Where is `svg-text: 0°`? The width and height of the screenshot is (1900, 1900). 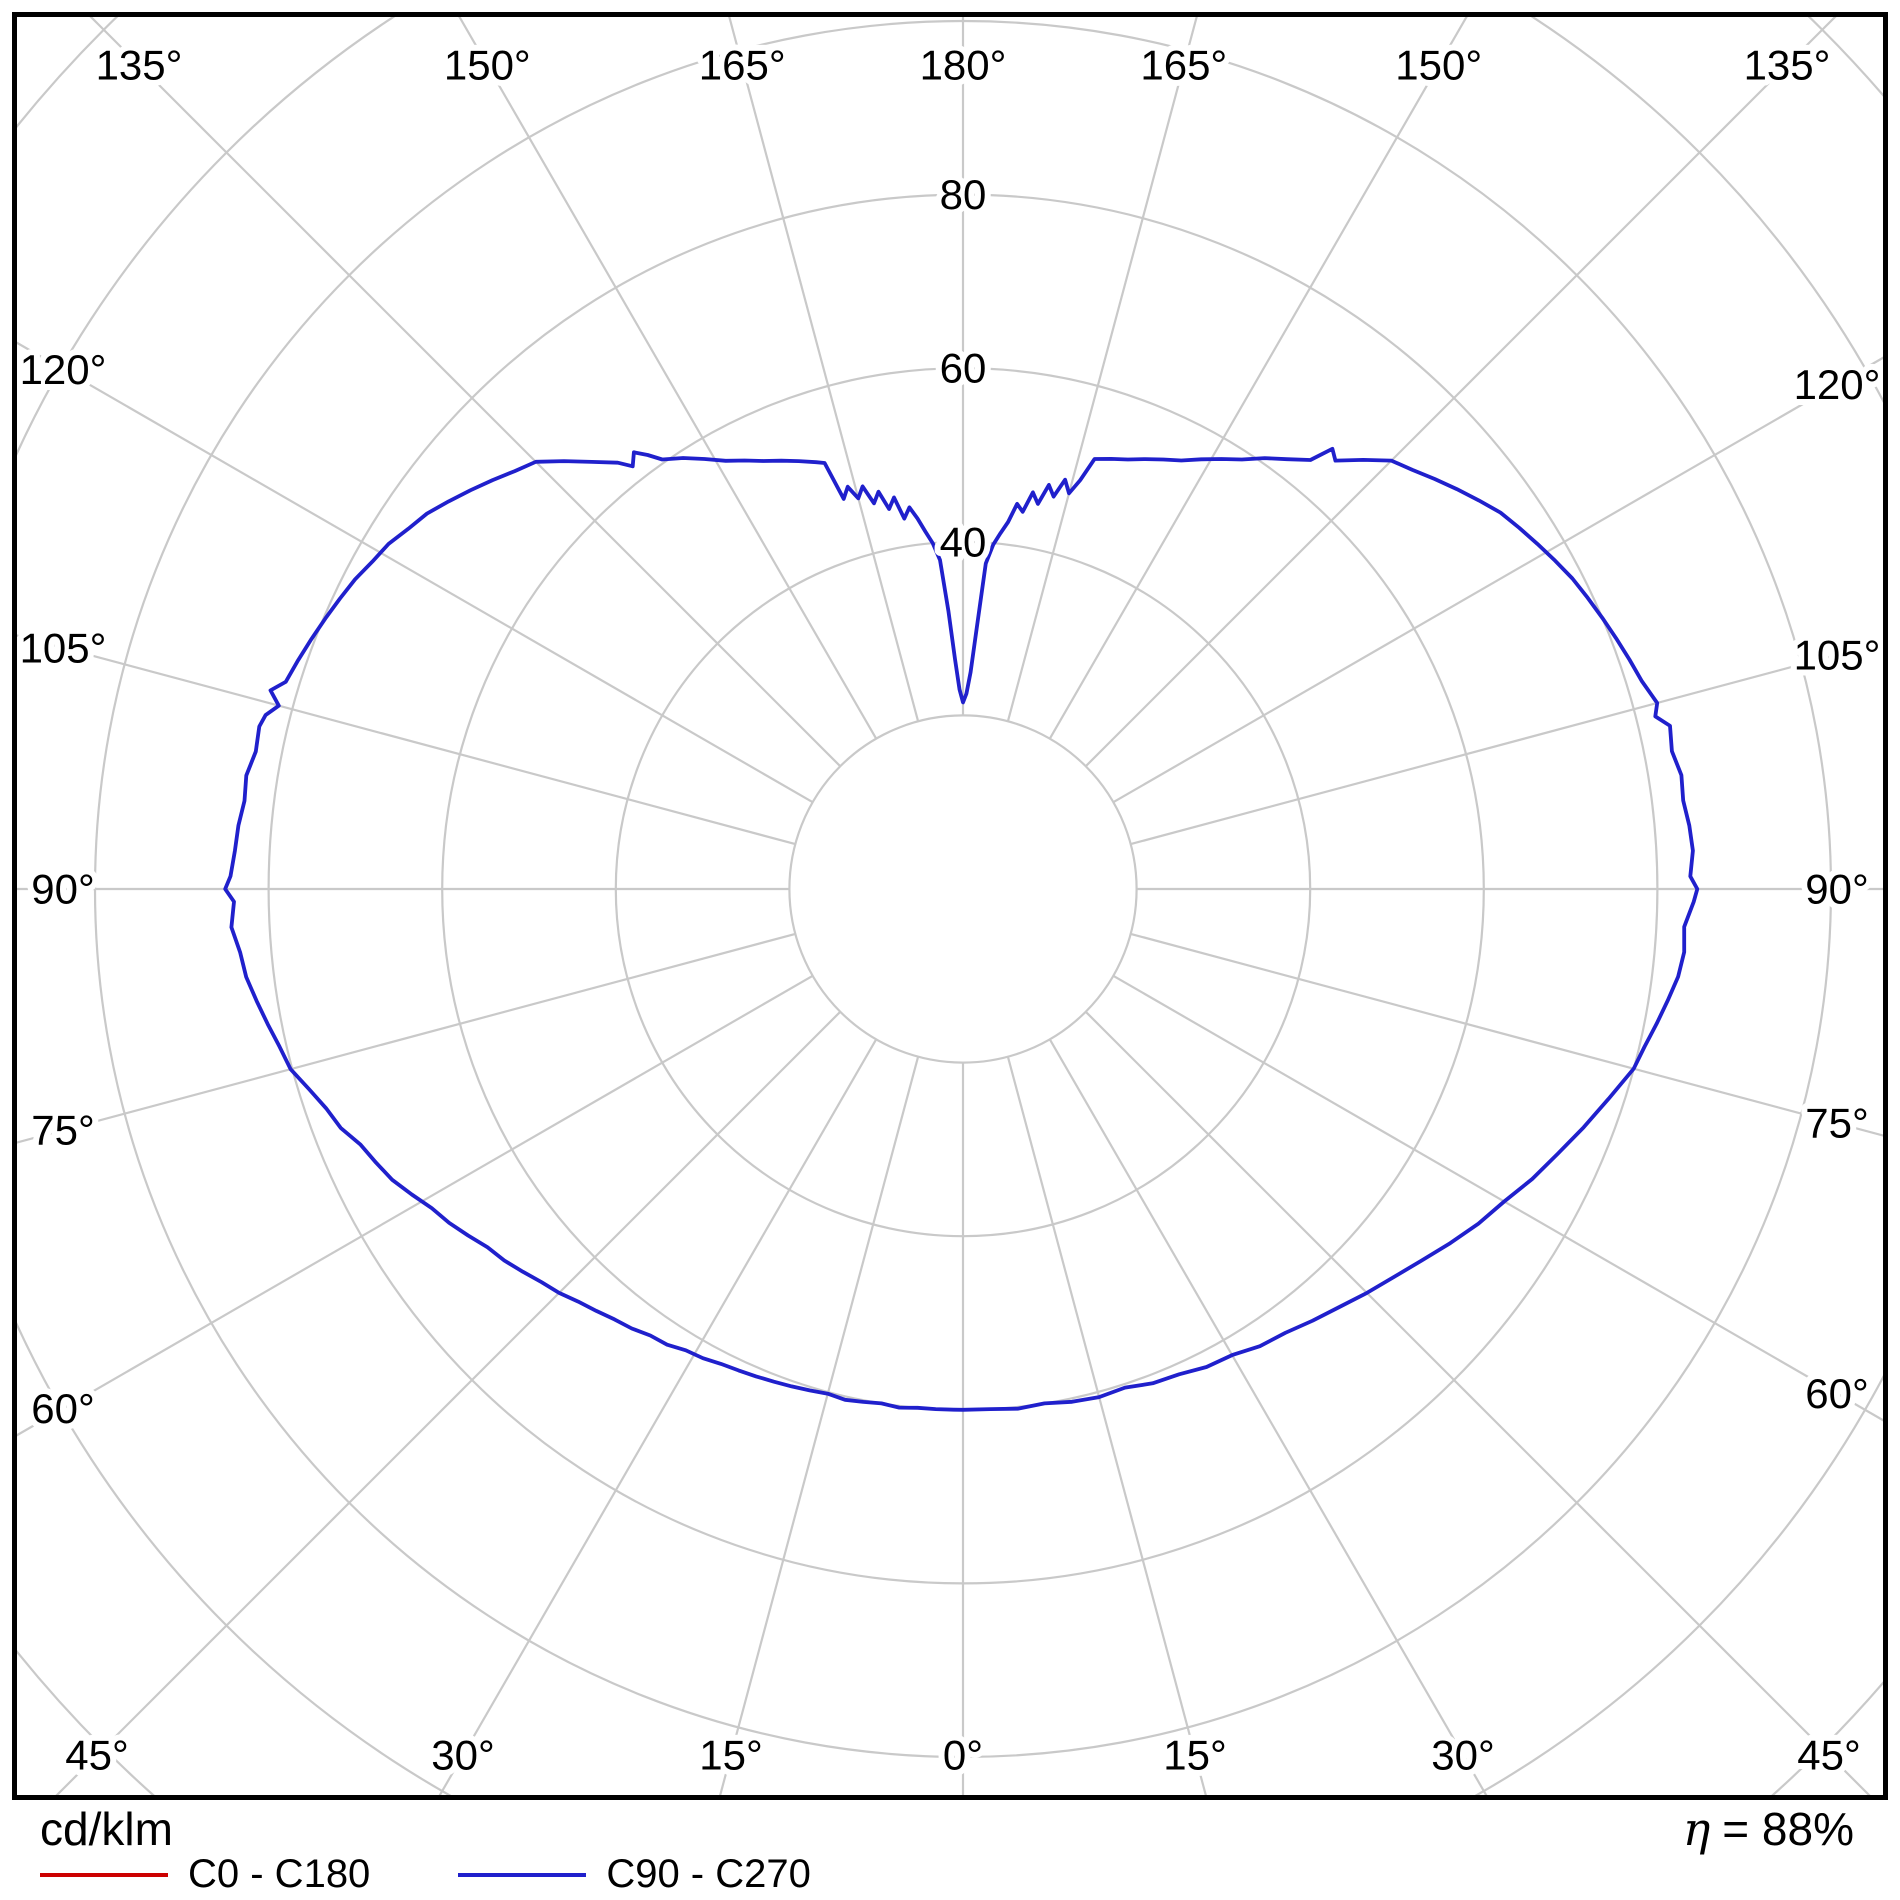 svg-text: 0° is located at coordinates (963, 1755).